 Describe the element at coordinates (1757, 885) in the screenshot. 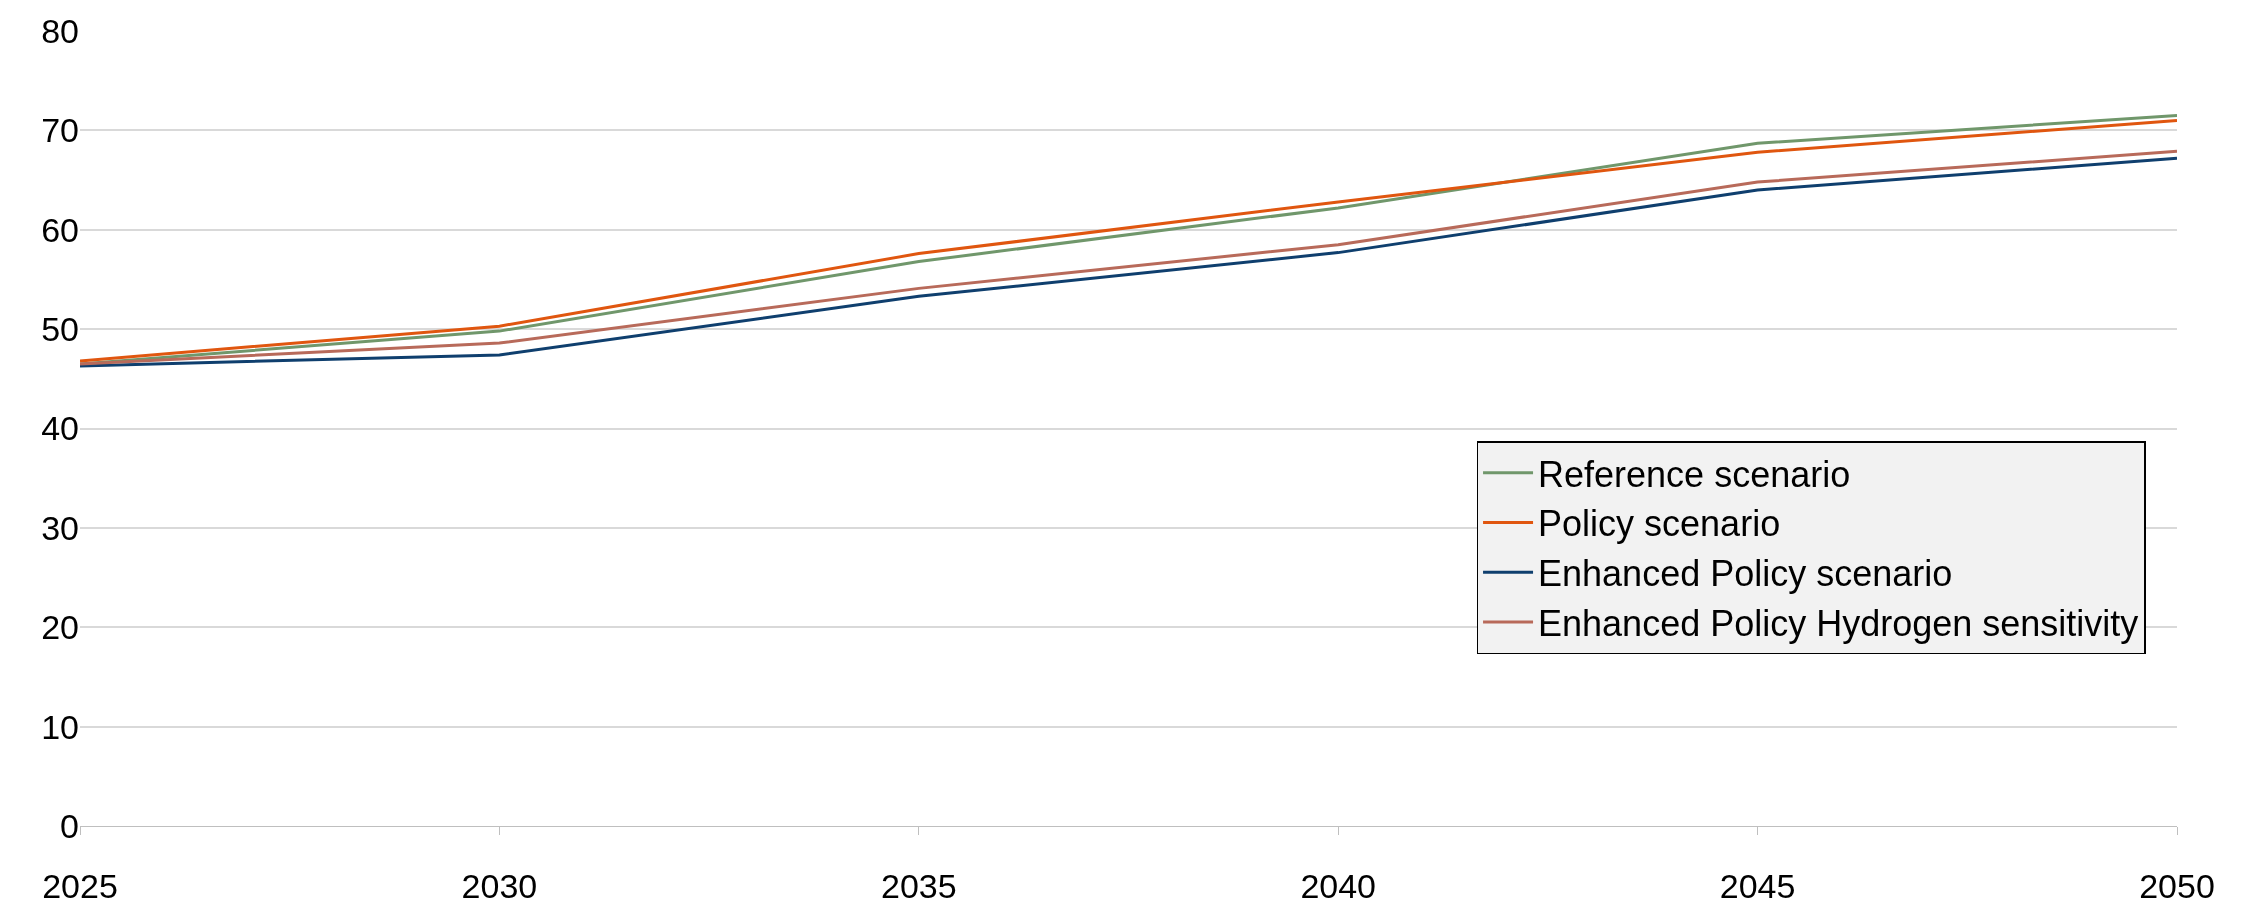

I see `x-tick-label: 2045` at that location.